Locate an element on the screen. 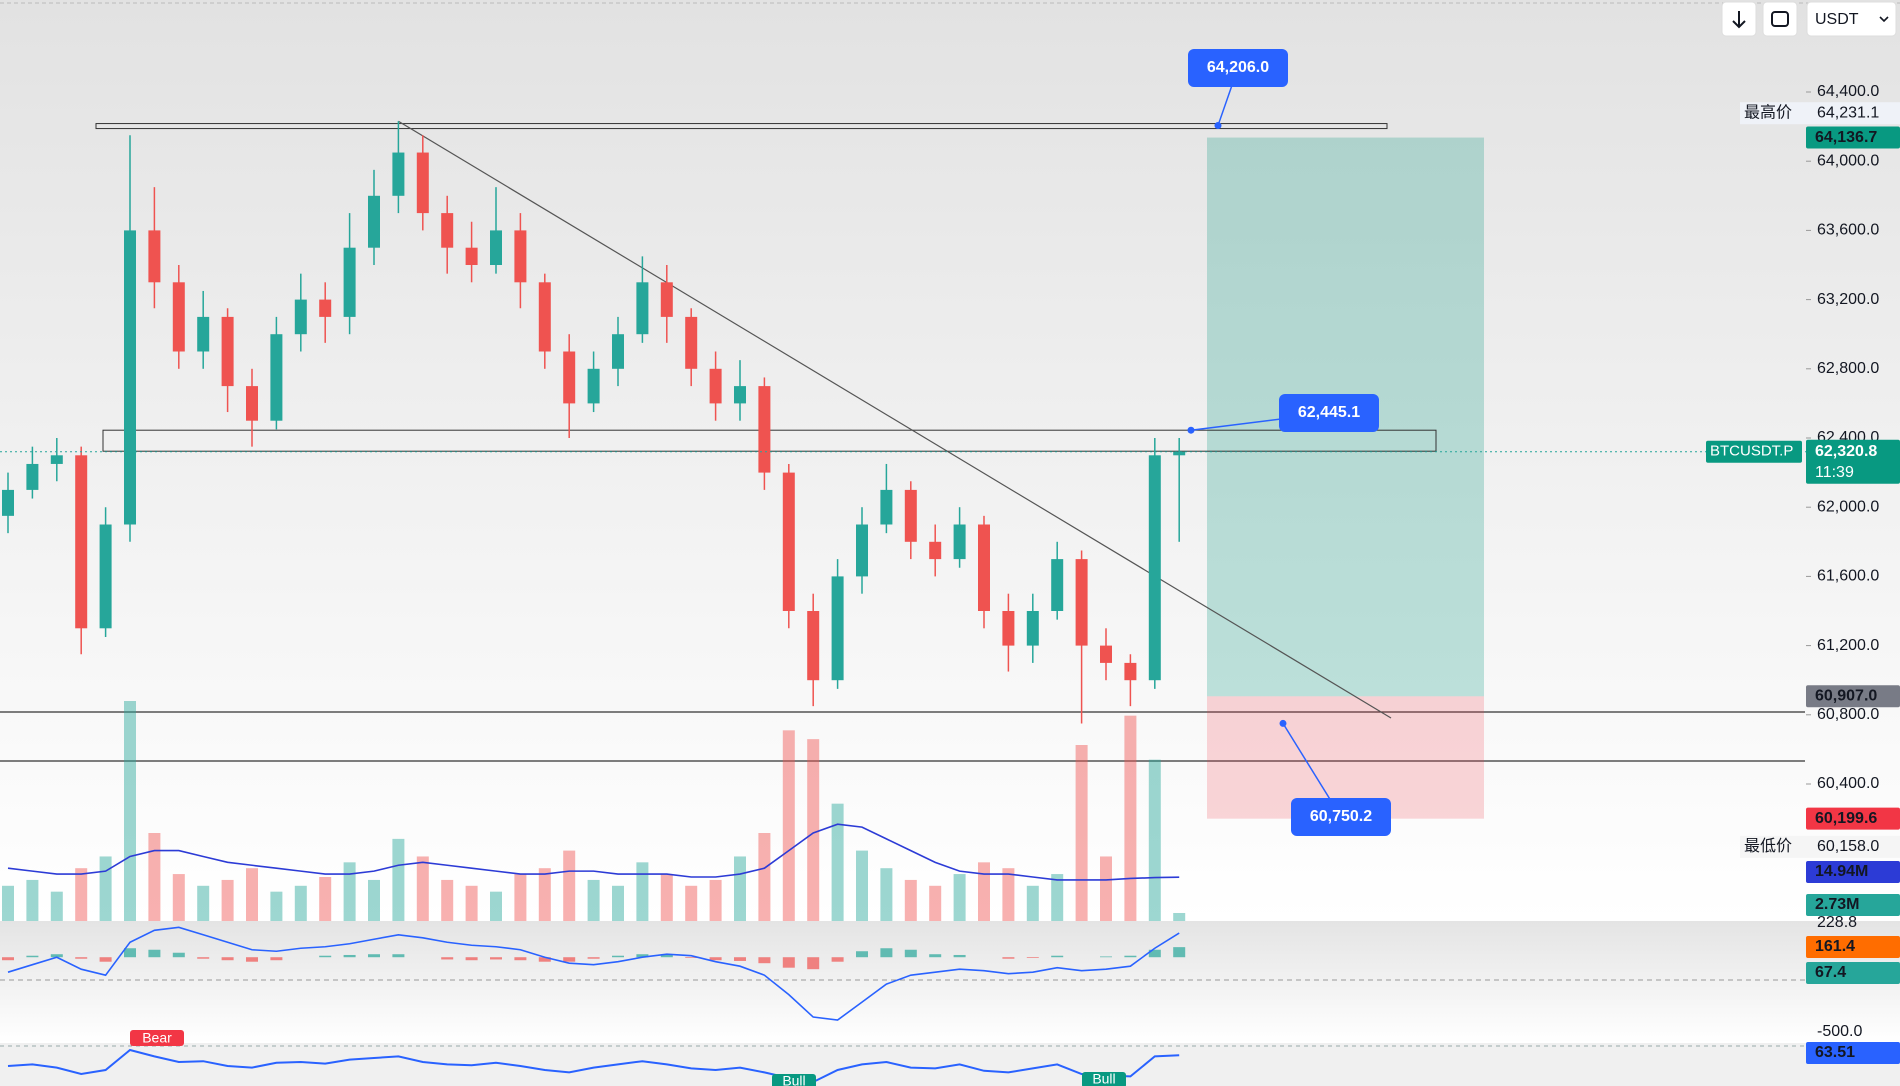 The height and width of the screenshot is (1086, 1900). high-marker-label: 64,231.1 is located at coordinates (1848, 112).